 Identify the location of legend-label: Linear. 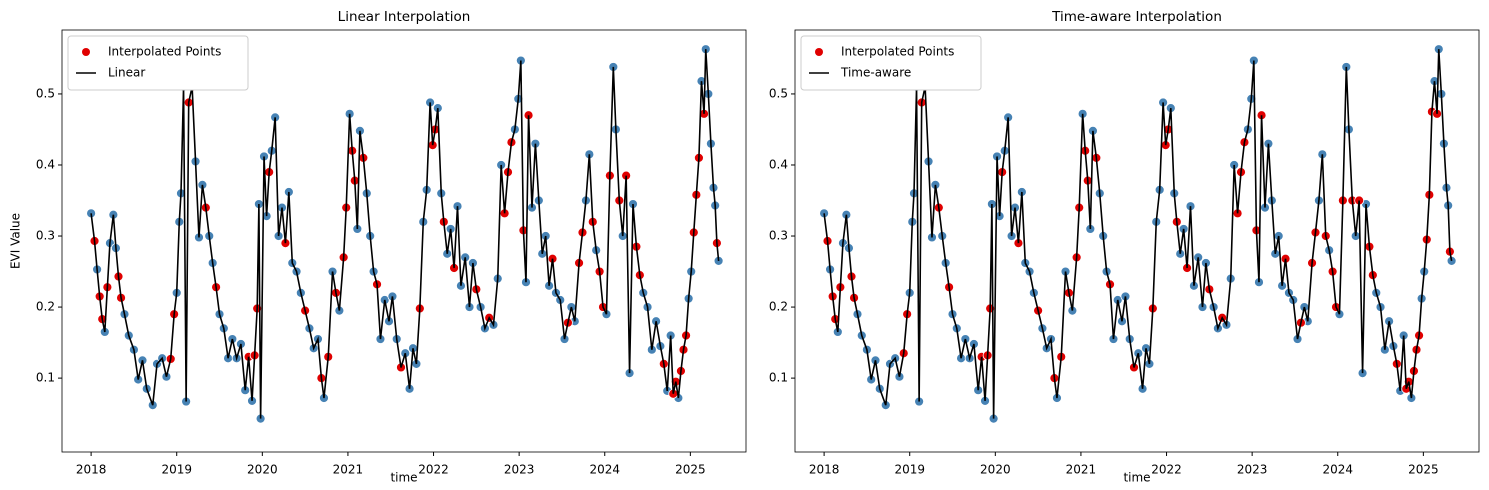
(126, 73).